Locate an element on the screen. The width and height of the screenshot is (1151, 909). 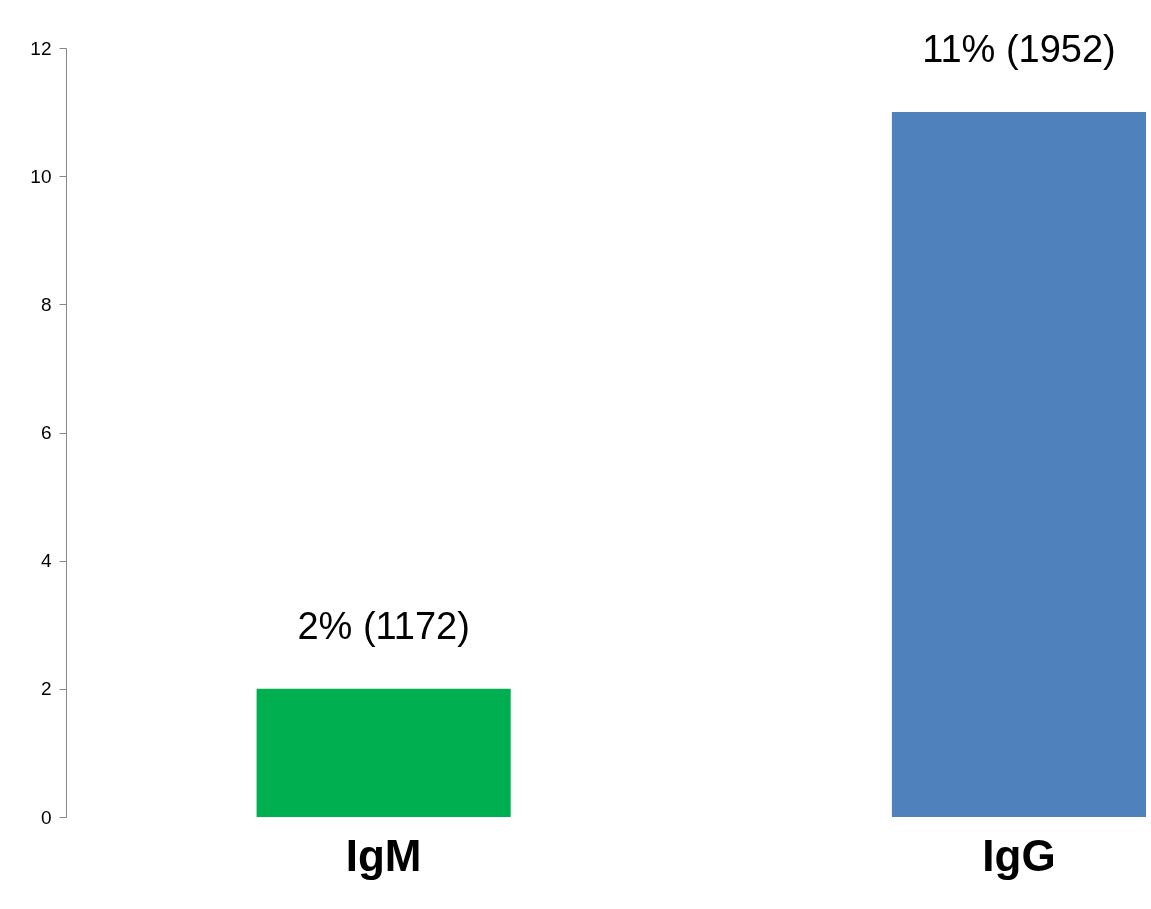
y-tick-label: 0 is located at coordinates (46, 817).